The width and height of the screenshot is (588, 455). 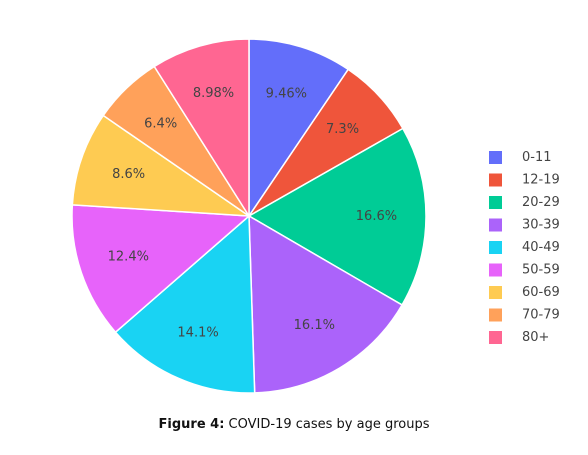 I want to click on legend-label-50-59: 50-59, so click(x=541, y=270).